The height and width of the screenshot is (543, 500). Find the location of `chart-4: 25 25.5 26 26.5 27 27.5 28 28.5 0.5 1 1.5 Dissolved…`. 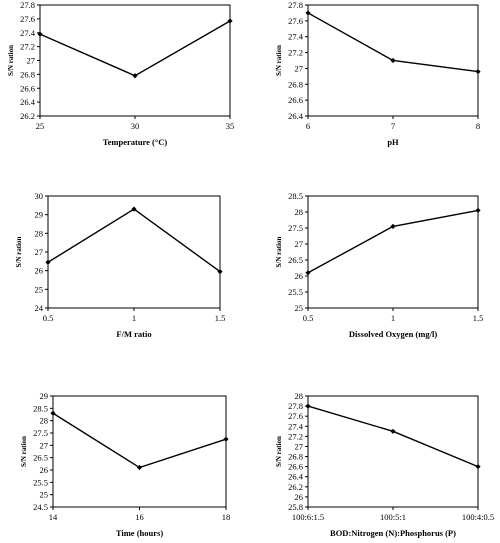

chart-4: 25 25.5 26 26.5 27 27.5 28 28.5 0.5 1 1.5 Dissolved… is located at coordinates (379, 265).